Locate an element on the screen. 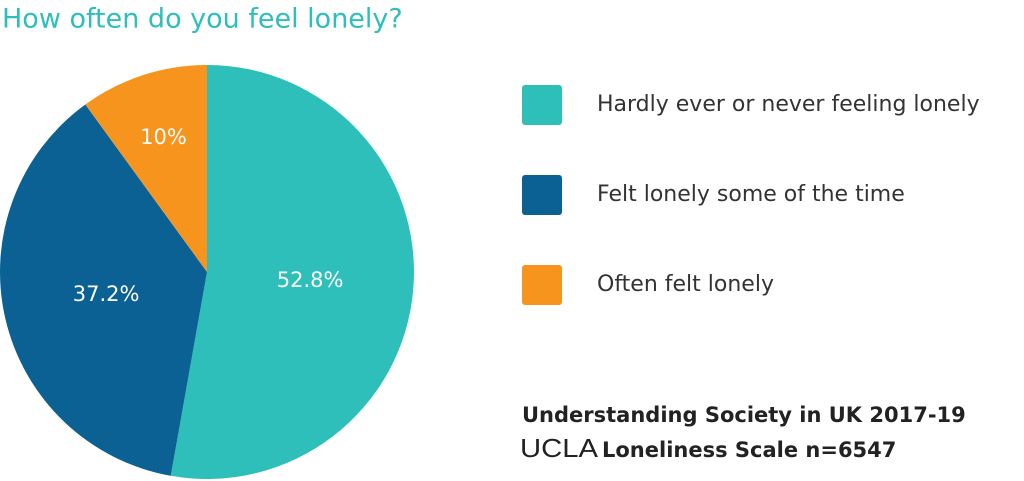 The width and height of the screenshot is (1024, 481). source-line: Loneliness Scale n=6547 is located at coordinates (749, 450).